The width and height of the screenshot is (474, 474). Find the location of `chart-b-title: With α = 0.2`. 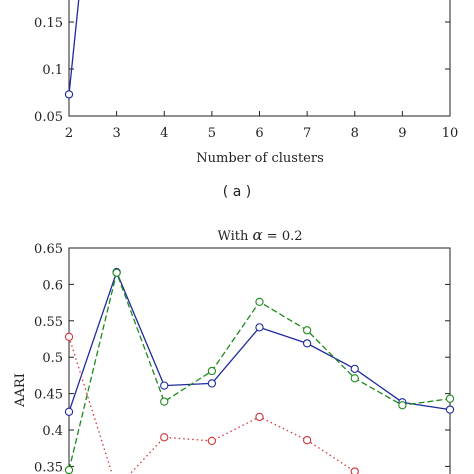

chart-b-title: With α = 0.2 is located at coordinates (259, 235).